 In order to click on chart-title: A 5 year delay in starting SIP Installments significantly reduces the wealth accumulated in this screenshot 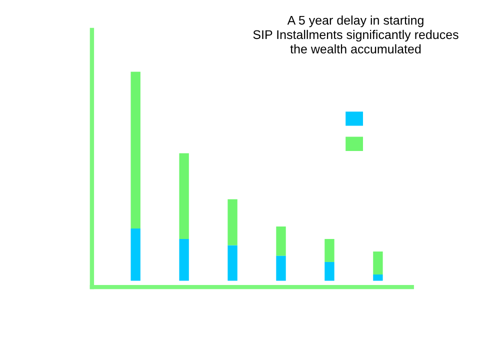, I will do `click(355, 35)`.